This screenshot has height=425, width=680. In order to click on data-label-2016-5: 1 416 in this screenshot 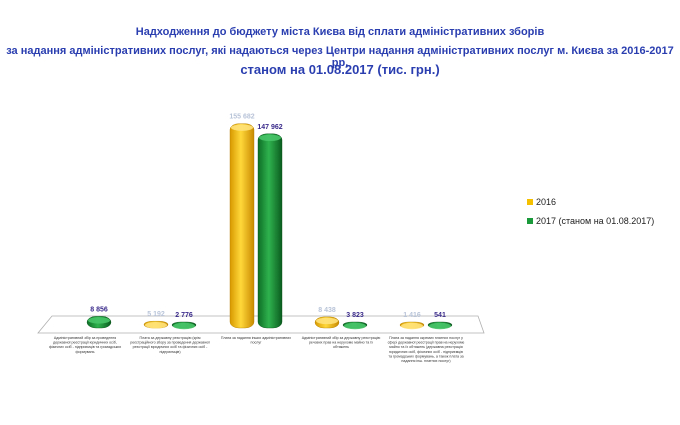, I will do `click(412, 315)`.